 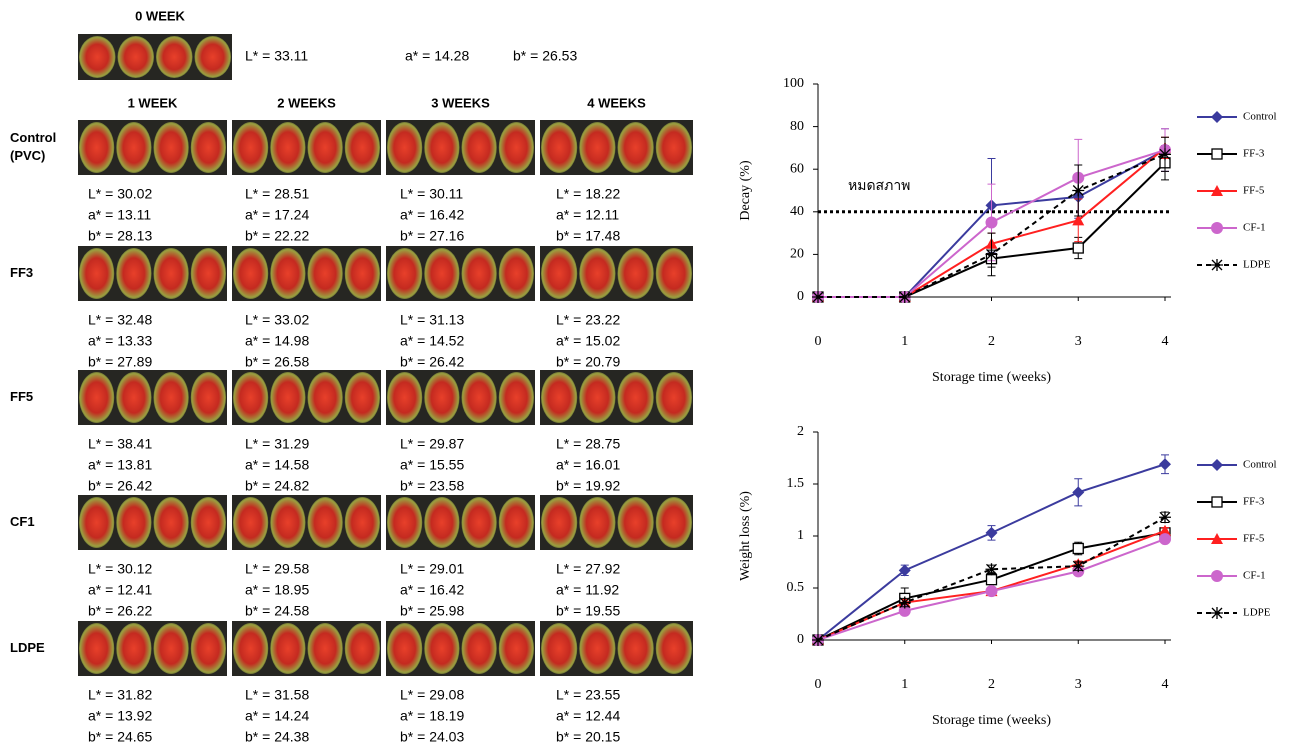 What do you see at coordinates (797, 211) in the screenshot?
I see `y-tick-label: 40` at bounding box center [797, 211].